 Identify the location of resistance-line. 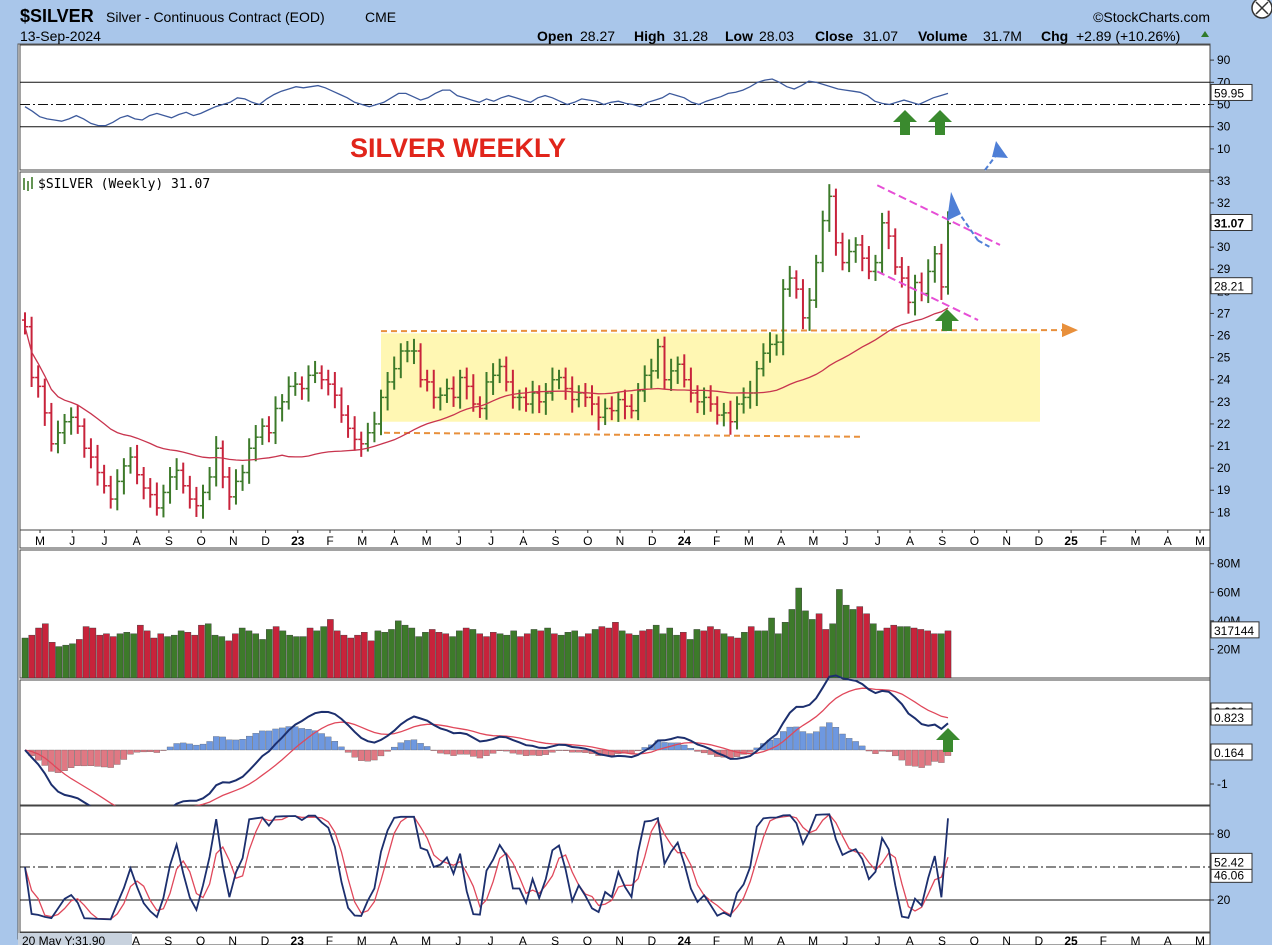
(722, 331).